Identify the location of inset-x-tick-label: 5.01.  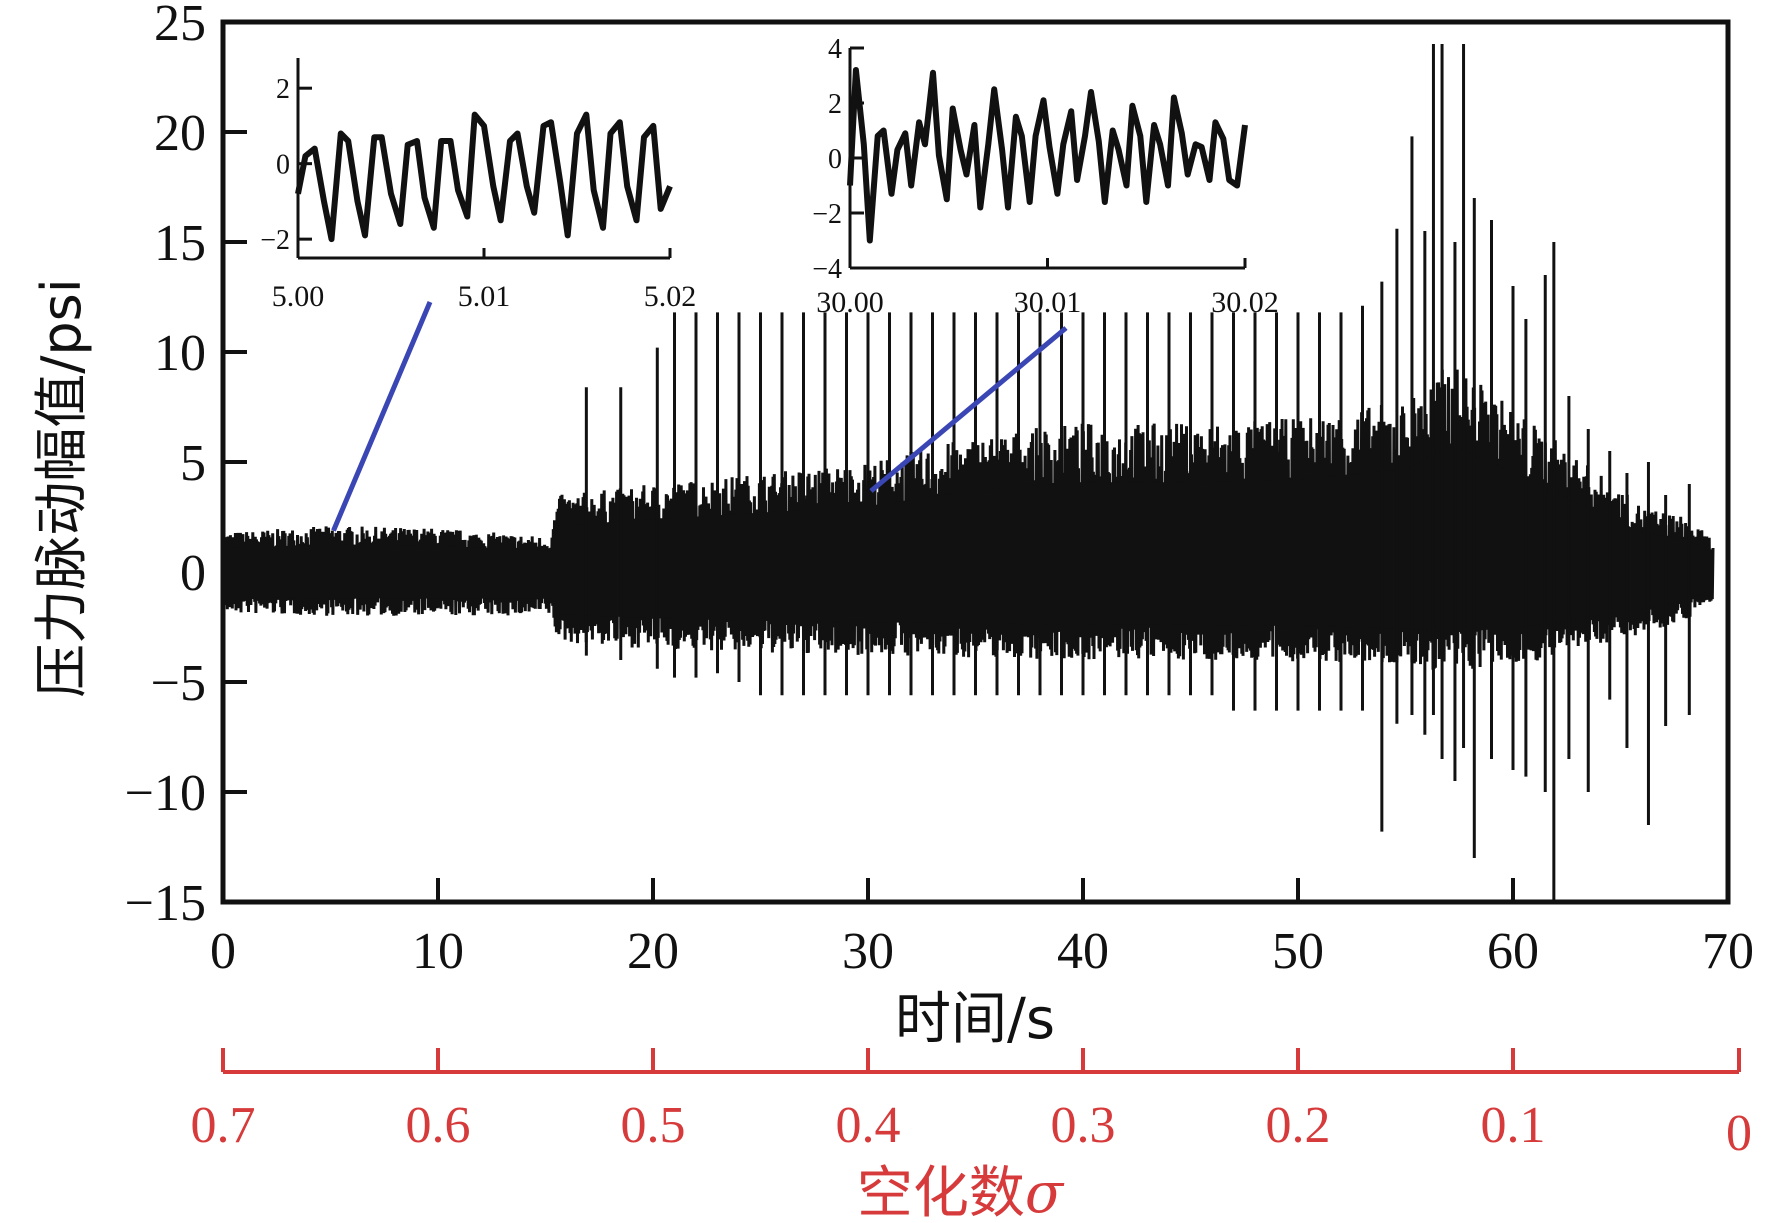
(484, 296).